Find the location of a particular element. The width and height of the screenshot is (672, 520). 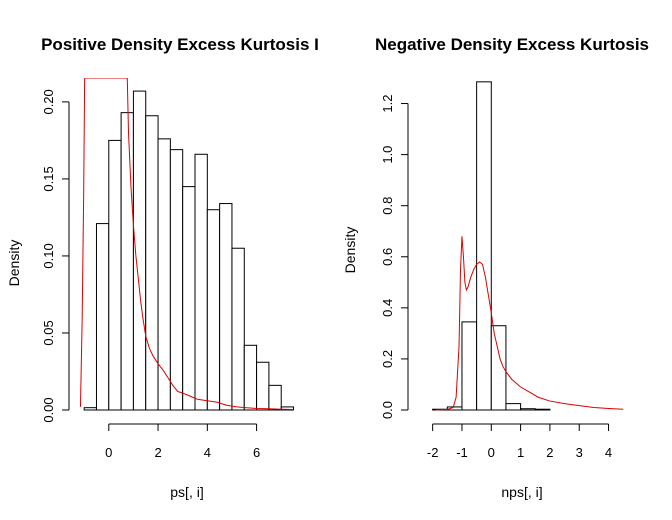

y-tick-label: 0.6 is located at coordinates (387, 257).